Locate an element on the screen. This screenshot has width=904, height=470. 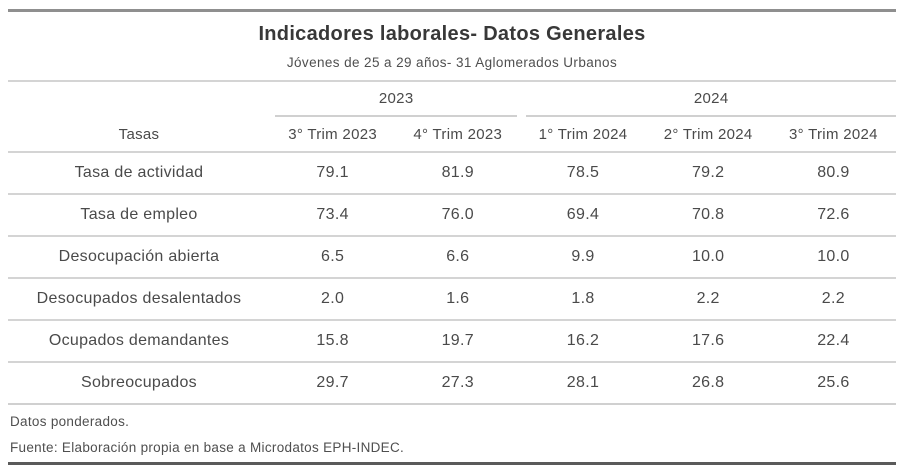
cell-value: 70.8 is located at coordinates (708, 214).